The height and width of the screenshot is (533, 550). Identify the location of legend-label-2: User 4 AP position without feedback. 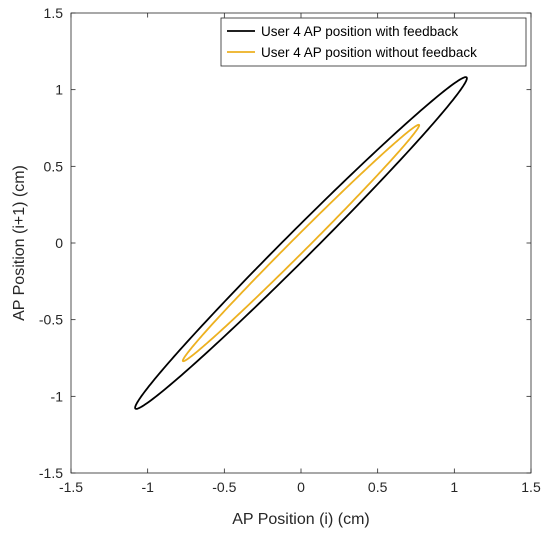
(369, 52).